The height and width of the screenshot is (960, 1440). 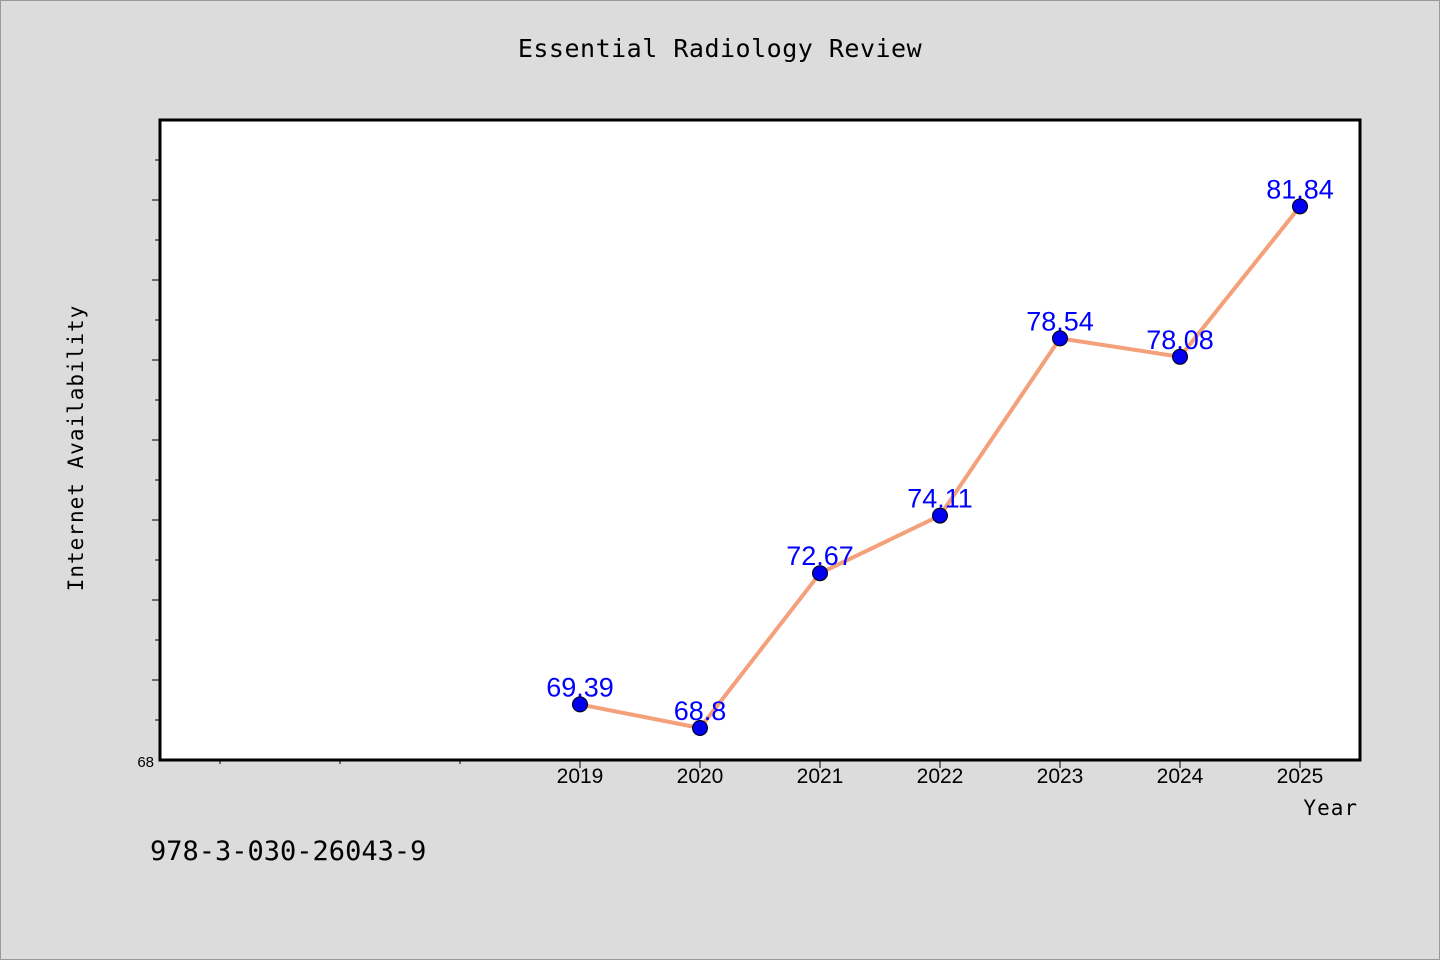 I want to click on y-tick-label: 68, so click(x=145, y=762).